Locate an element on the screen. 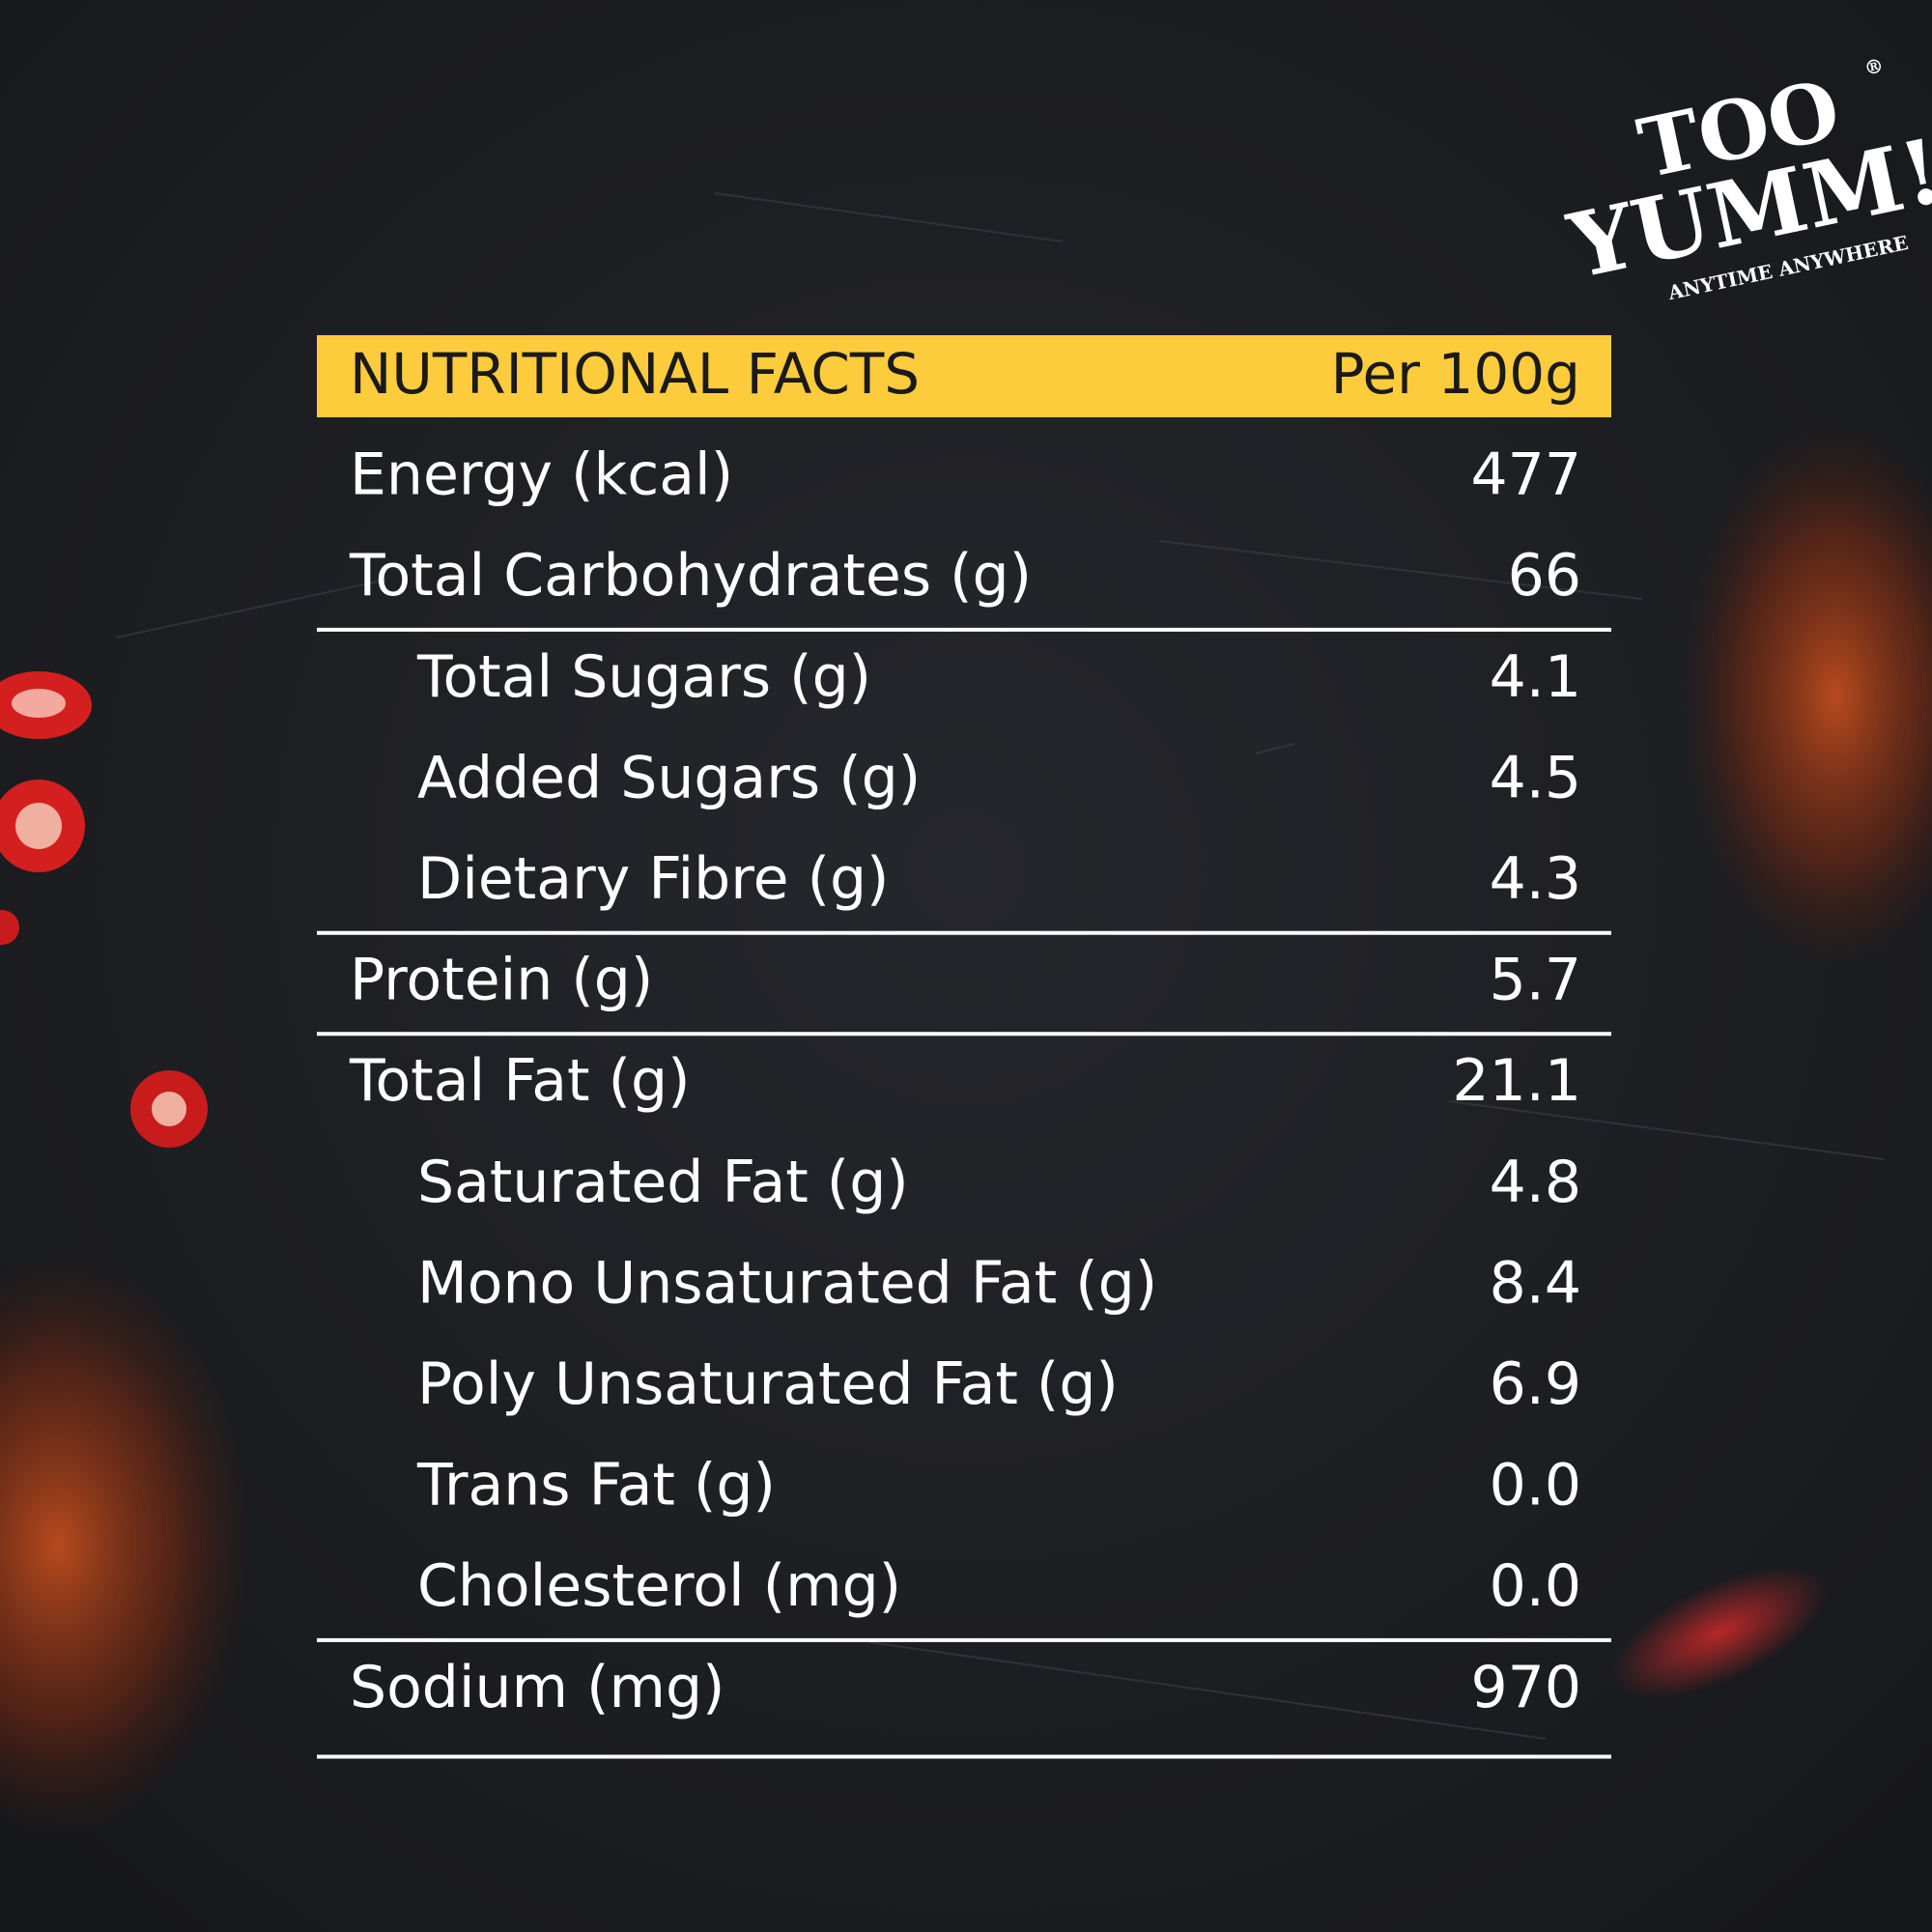 This screenshot has width=1932, height=1932. logo-registered: ® is located at coordinates (1874, 66).